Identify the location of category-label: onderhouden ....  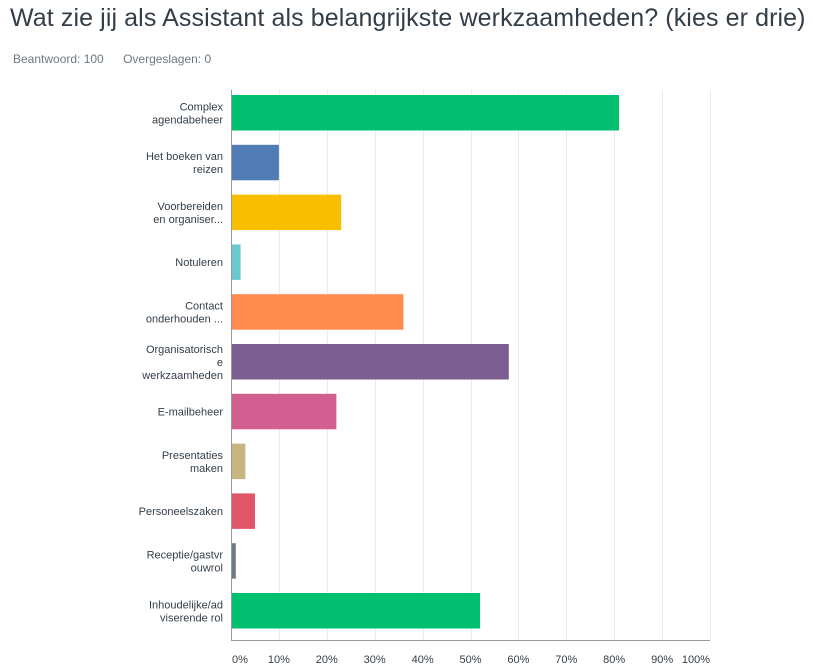
(184, 319).